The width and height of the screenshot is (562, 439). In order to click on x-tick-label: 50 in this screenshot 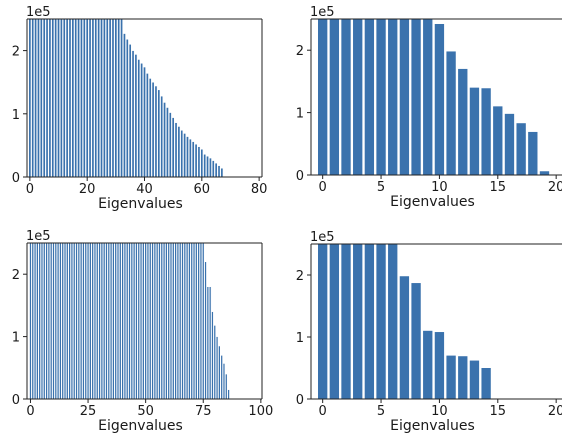, I will do `click(145, 411)`.